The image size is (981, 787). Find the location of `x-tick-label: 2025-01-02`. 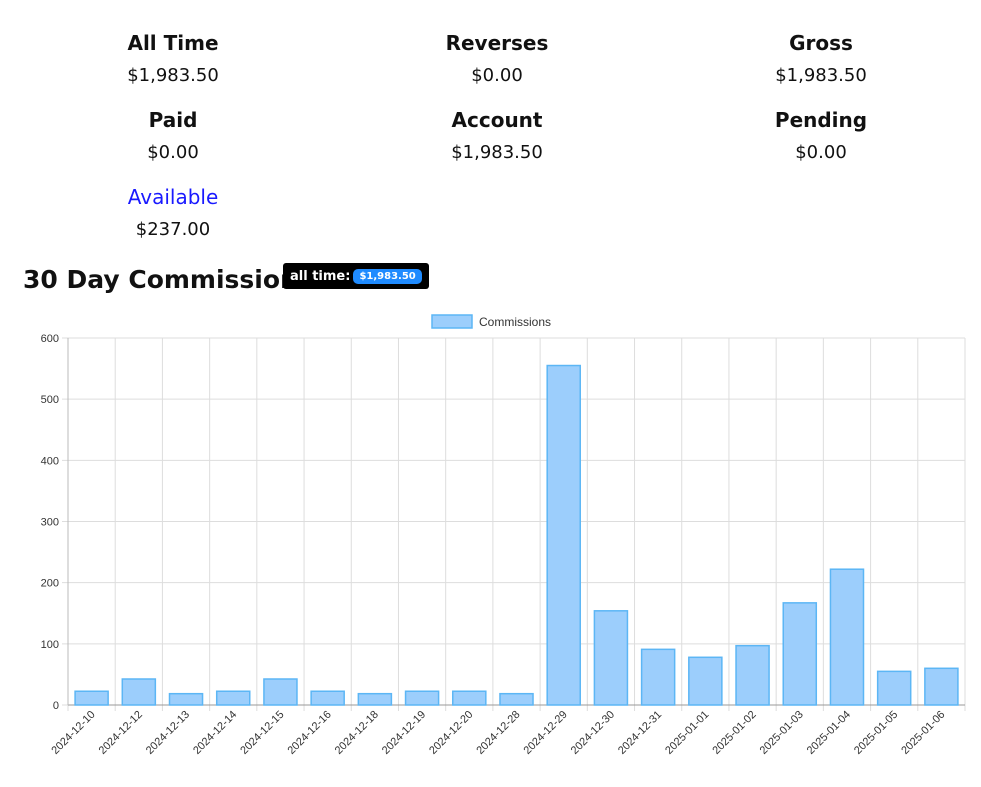

x-tick-label: 2025-01-02 is located at coordinates (734, 733).